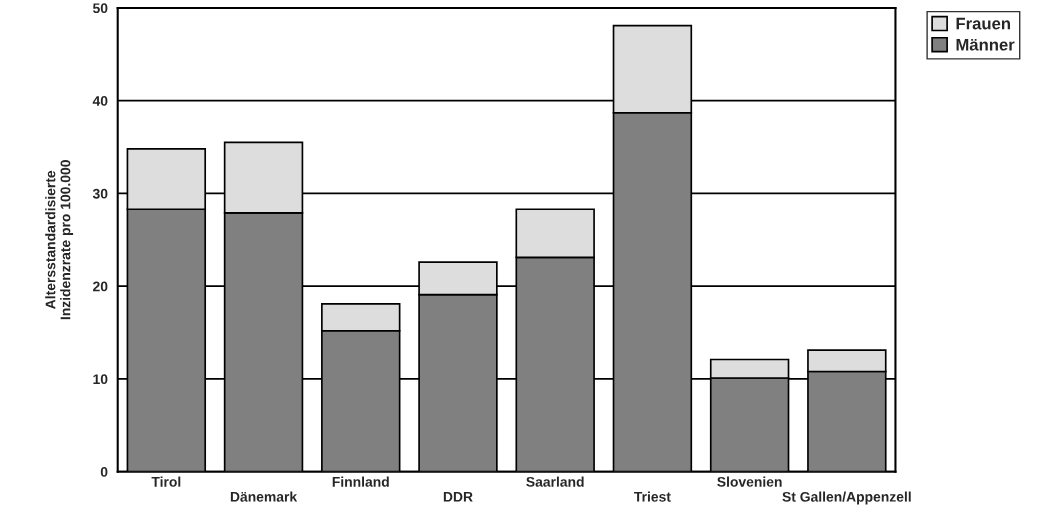 Image resolution: width=1051 pixels, height=530 pixels. Describe the element at coordinates (983, 23) in the screenshot. I see `legend-label: Frauen` at that location.